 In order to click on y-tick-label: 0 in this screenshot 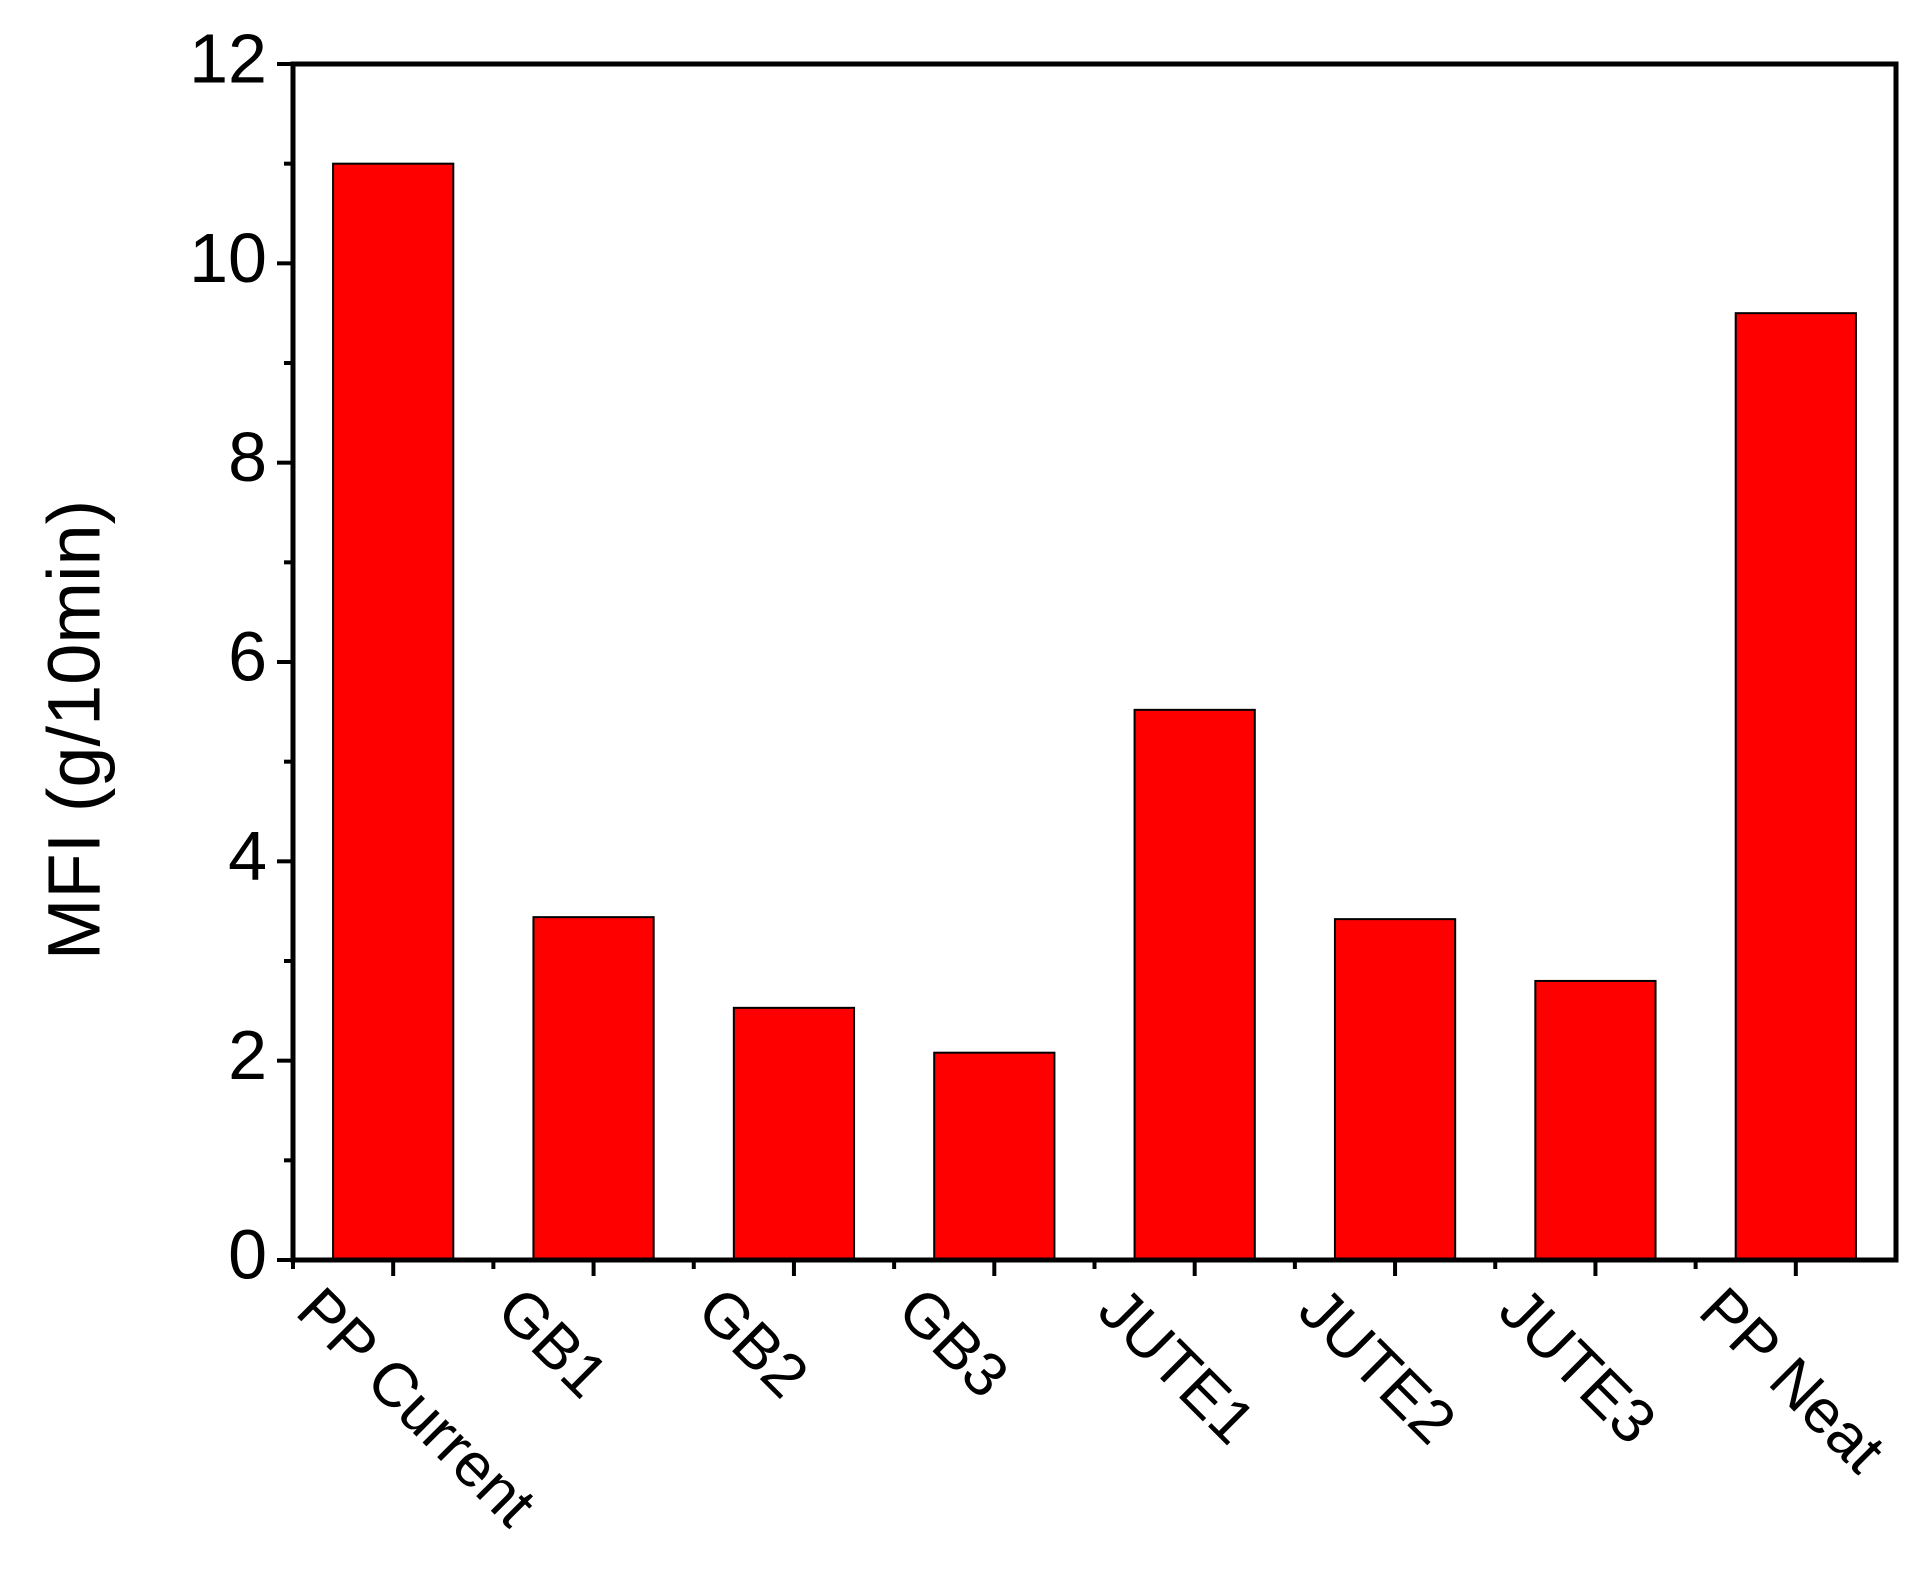, I will do `click(247, 1254)`.